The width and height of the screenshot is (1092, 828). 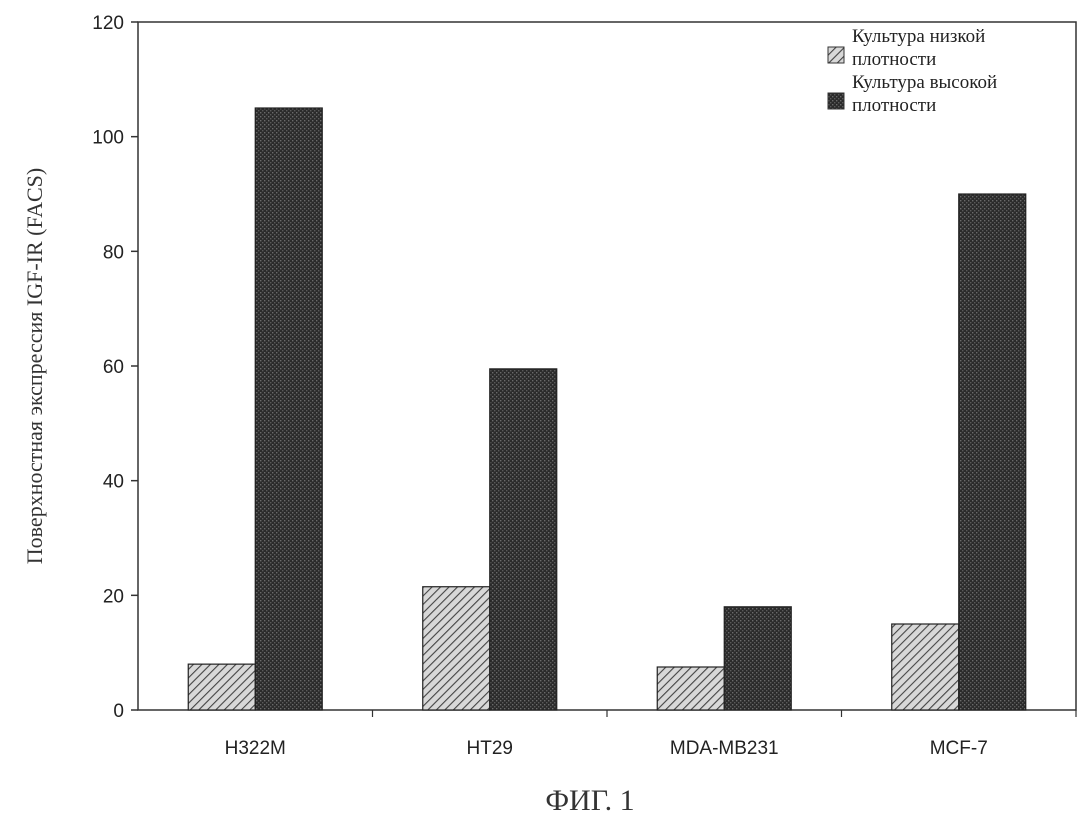 What do you see at coordinates (34, 366) in the screenshot?
I see `y-axis-label: Поверхностная экспрессия IGF-IR (FACS)` at bounding box center [34, 366].